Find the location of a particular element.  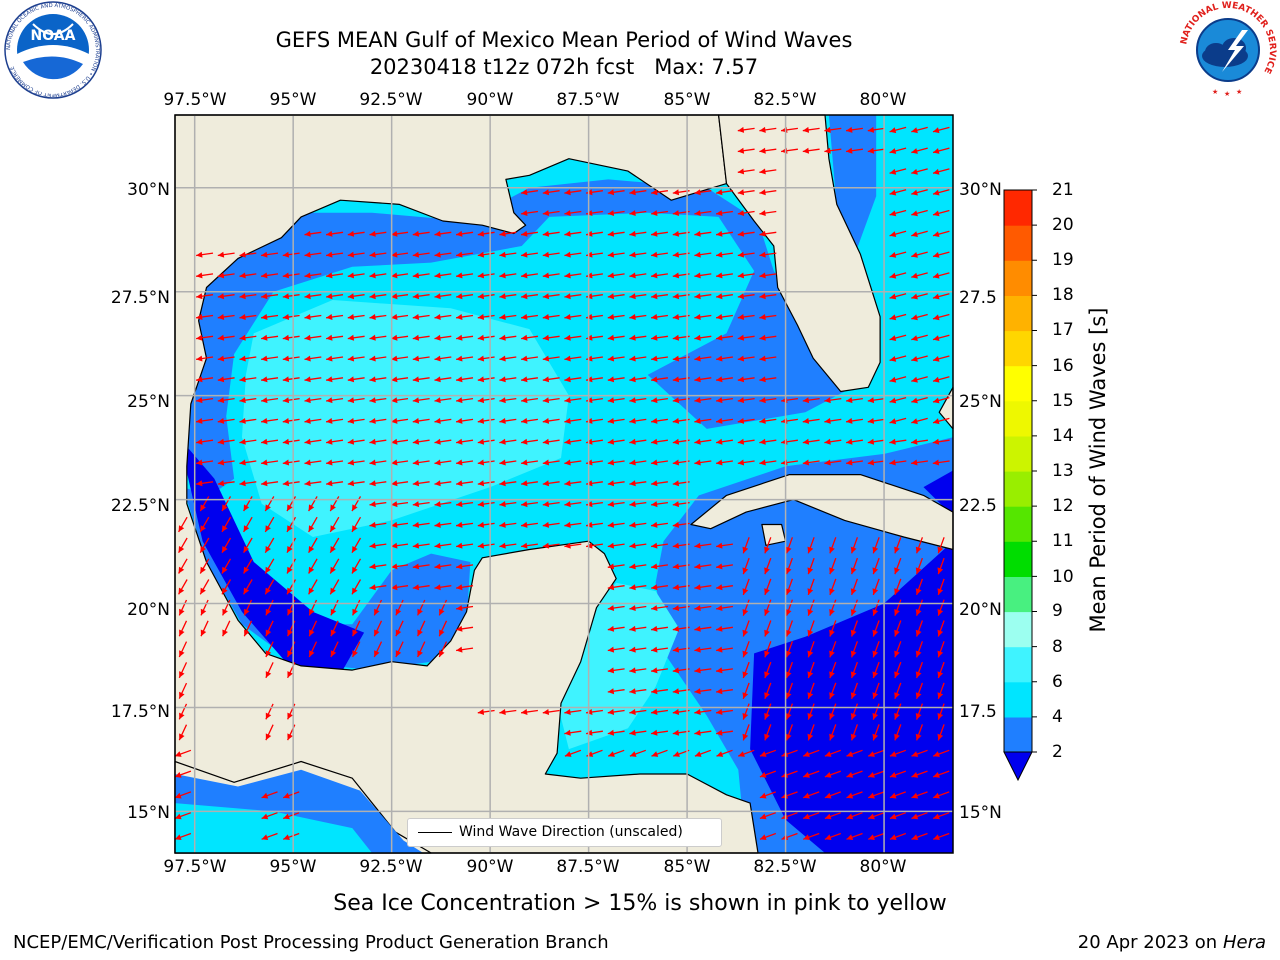

y-tick-left: 30°N is located at coordinates (148, 190).